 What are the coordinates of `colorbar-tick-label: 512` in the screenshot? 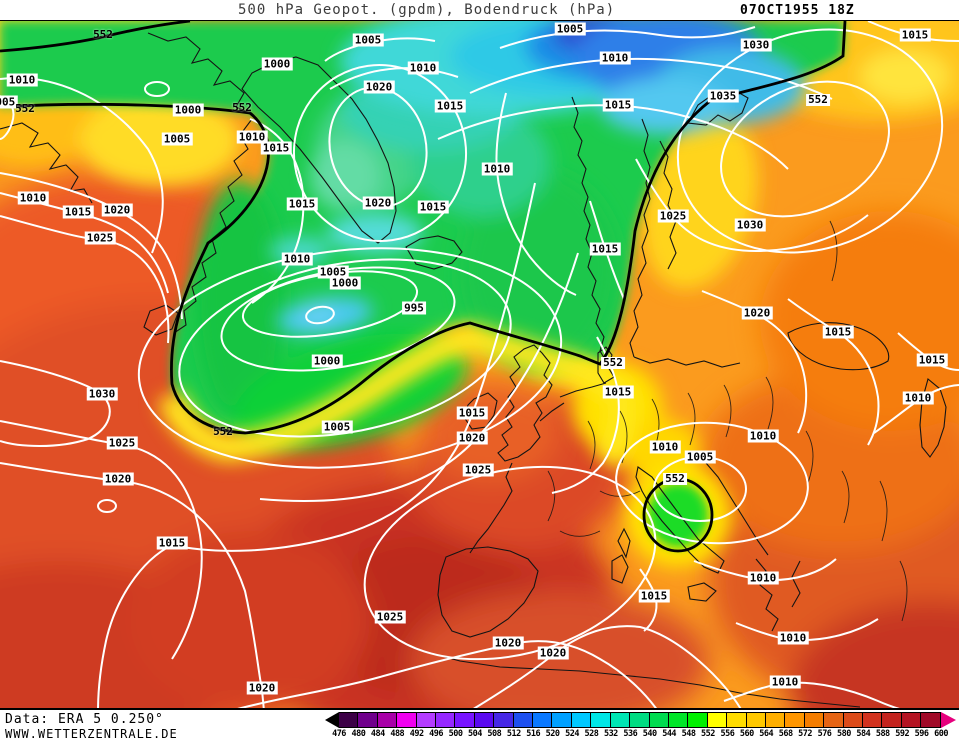 It's located at (513, 734).